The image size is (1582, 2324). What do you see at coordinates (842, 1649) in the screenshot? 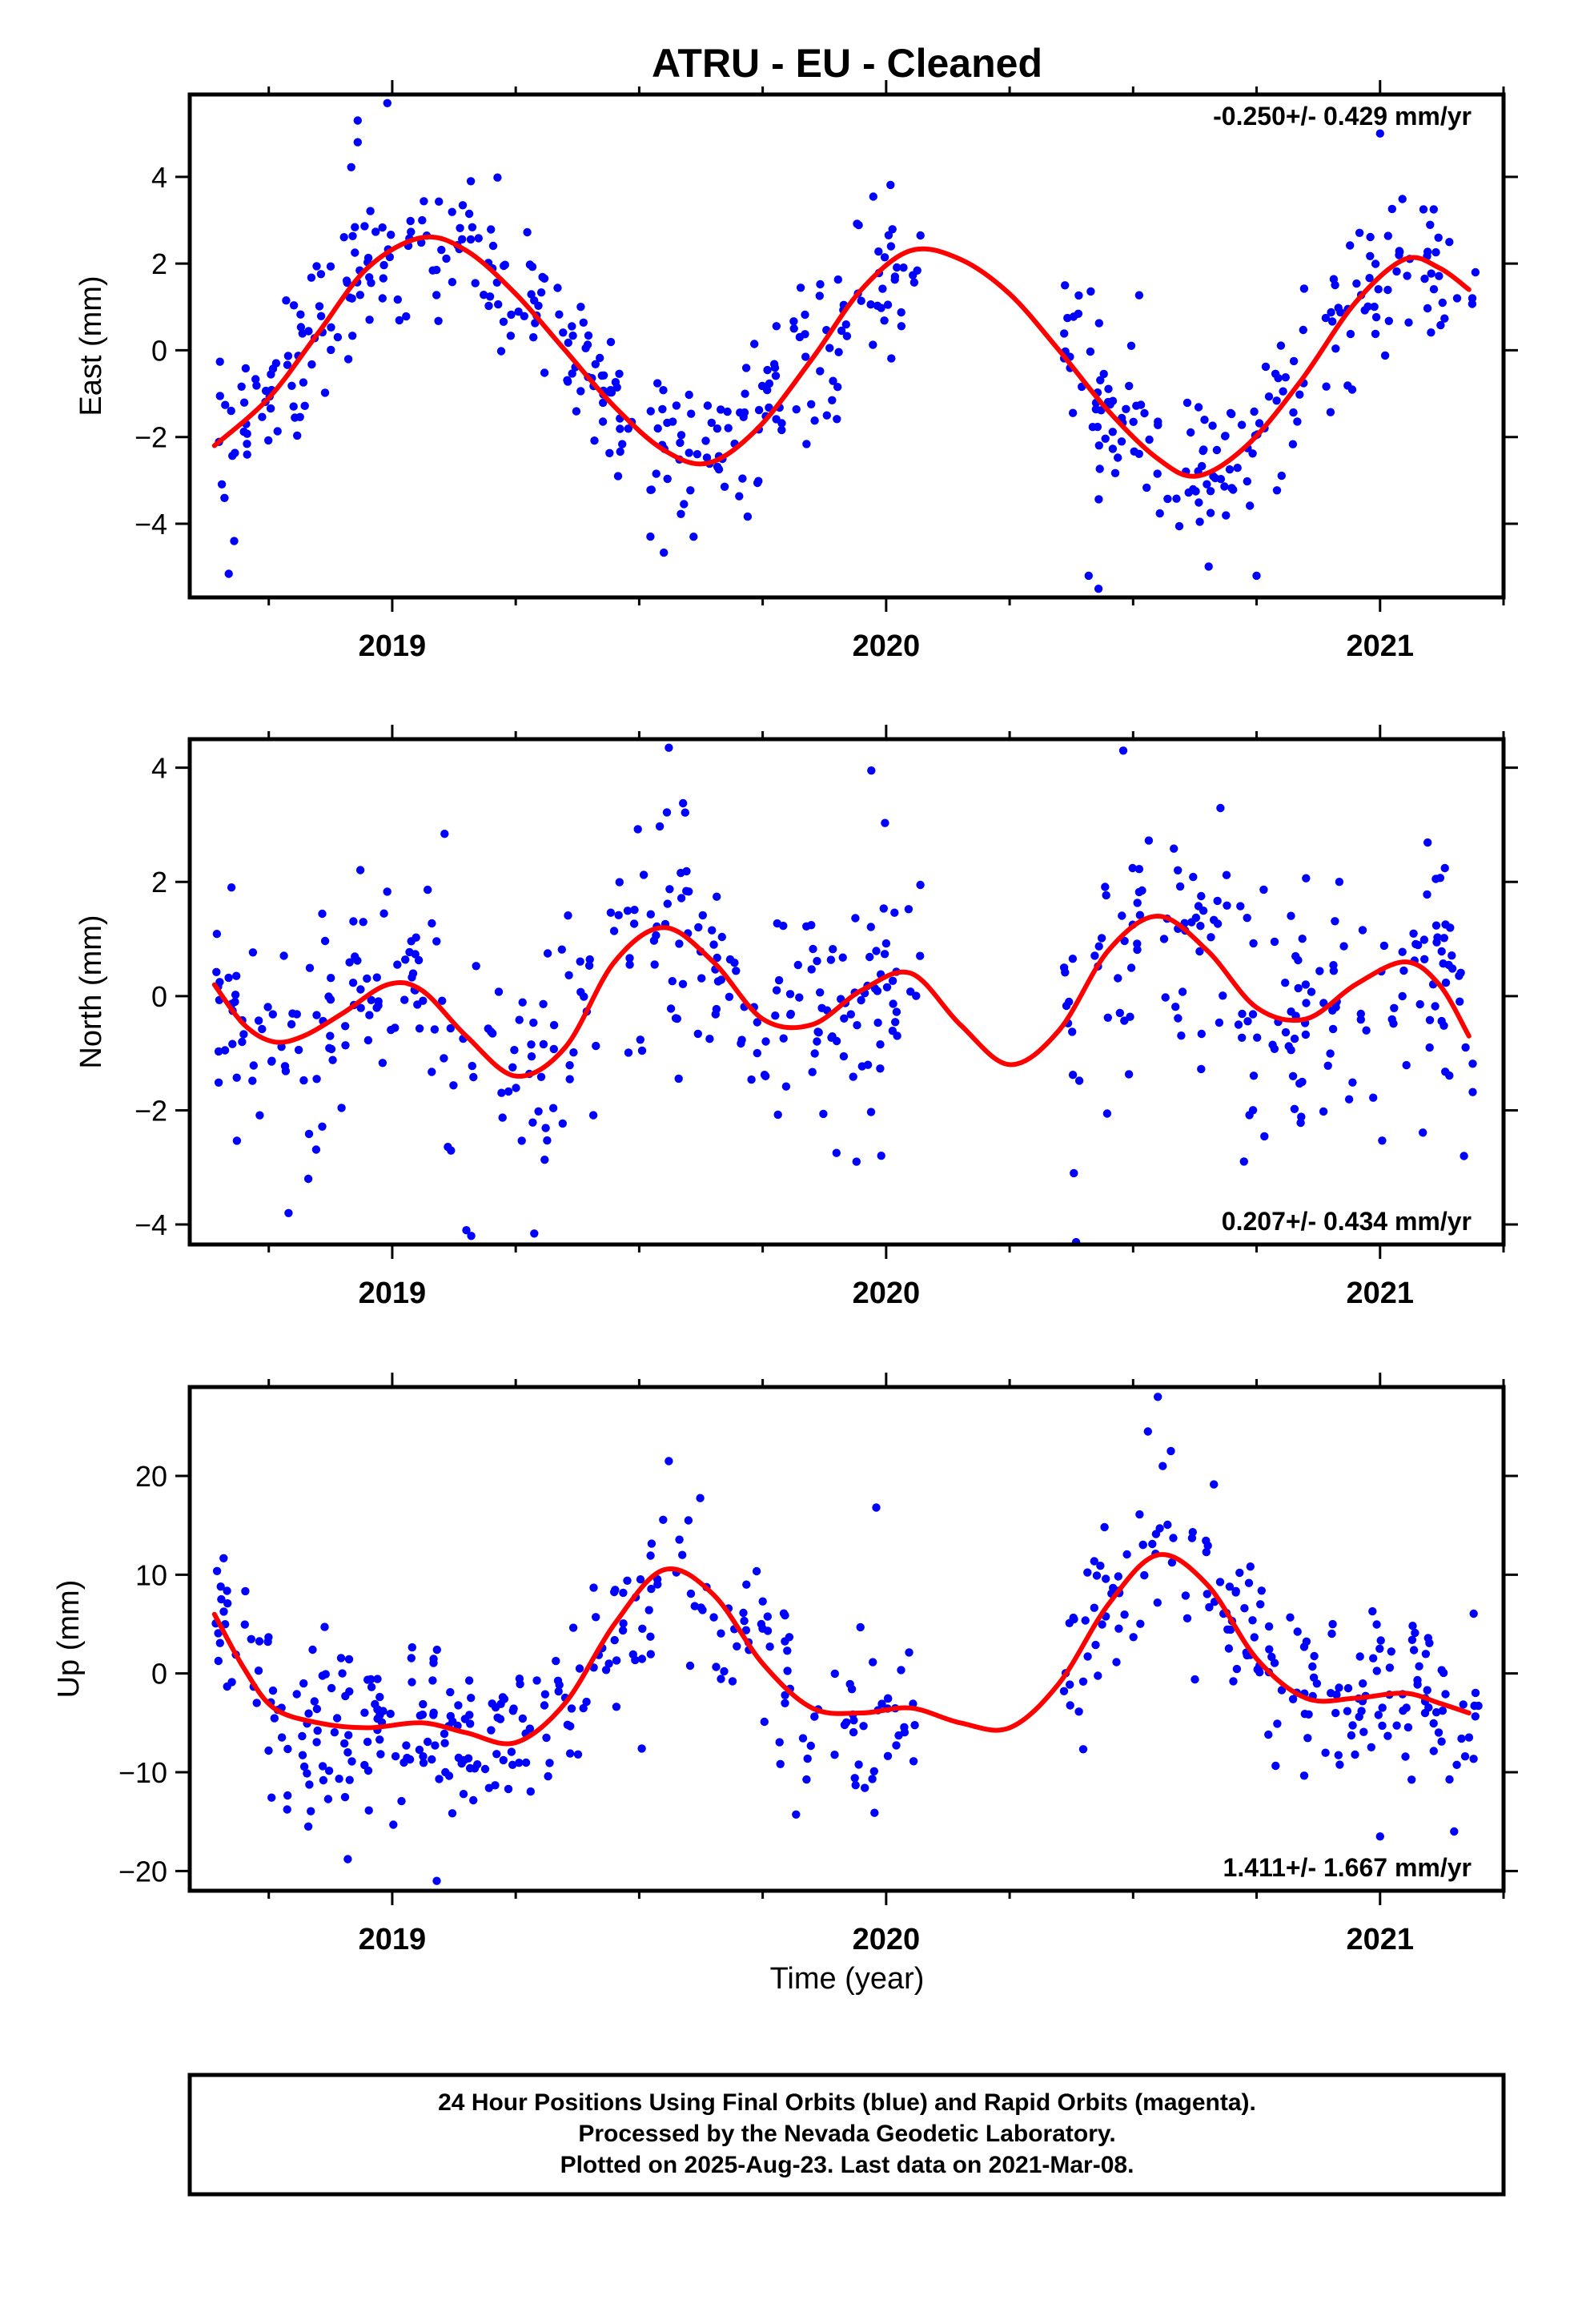
I see `up-fit-line` at bounding box center [842, 1649].